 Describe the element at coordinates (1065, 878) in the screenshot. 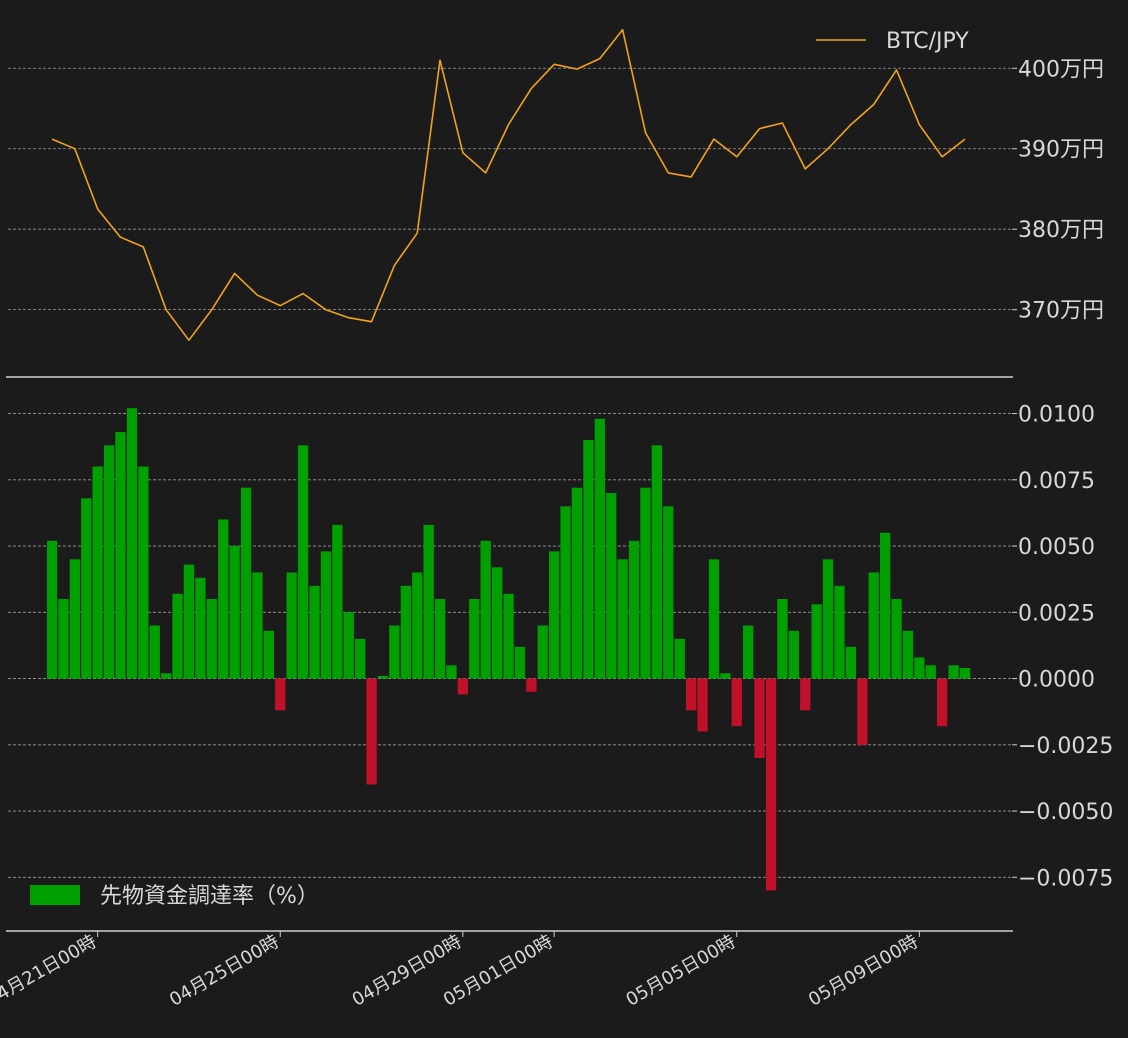

I see `funding-tick-label: −0.0075` at that location.